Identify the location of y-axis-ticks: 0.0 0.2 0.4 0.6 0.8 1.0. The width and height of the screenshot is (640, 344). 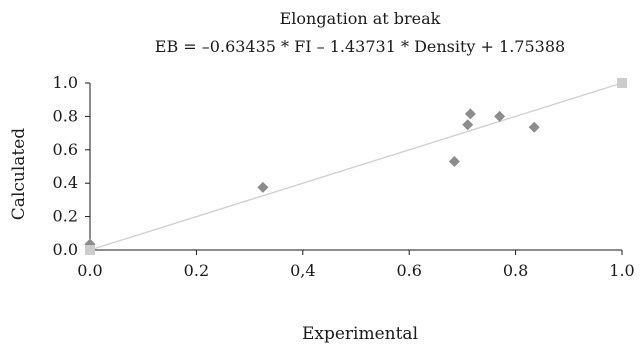
(71, 166).